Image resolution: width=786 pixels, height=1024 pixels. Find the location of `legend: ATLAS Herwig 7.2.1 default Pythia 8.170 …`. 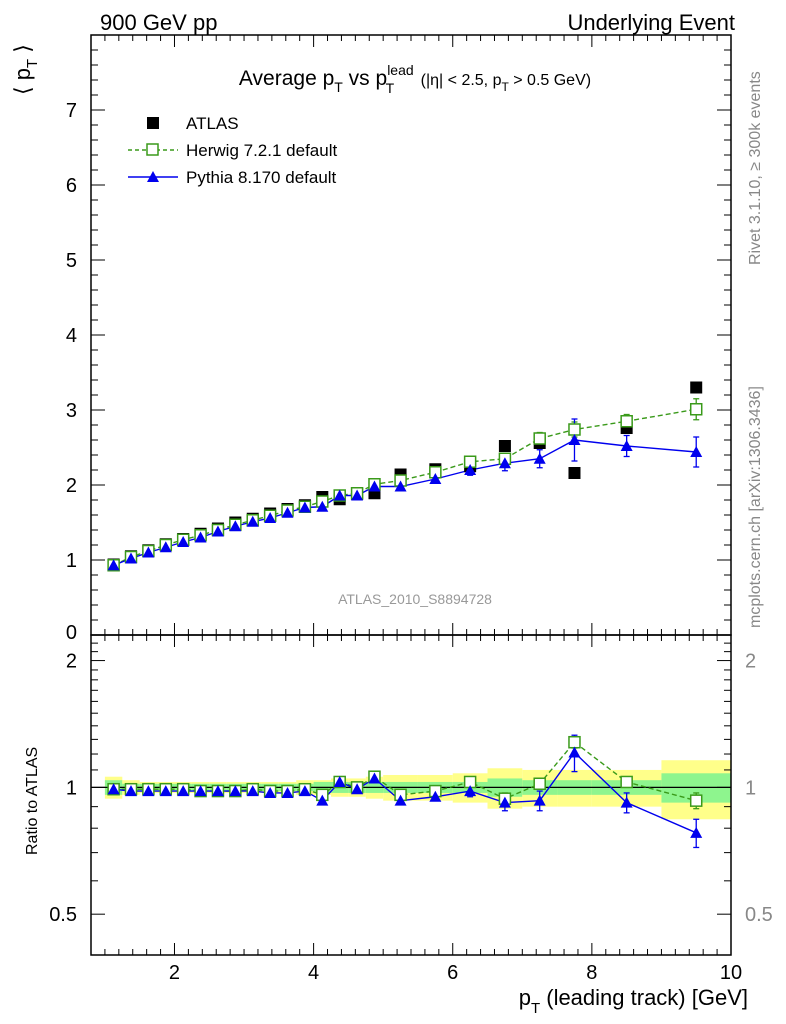

legend: ATLAS Herwig 7.2.1 default Pythia 8.170 … is located at coordinates (232, 150).